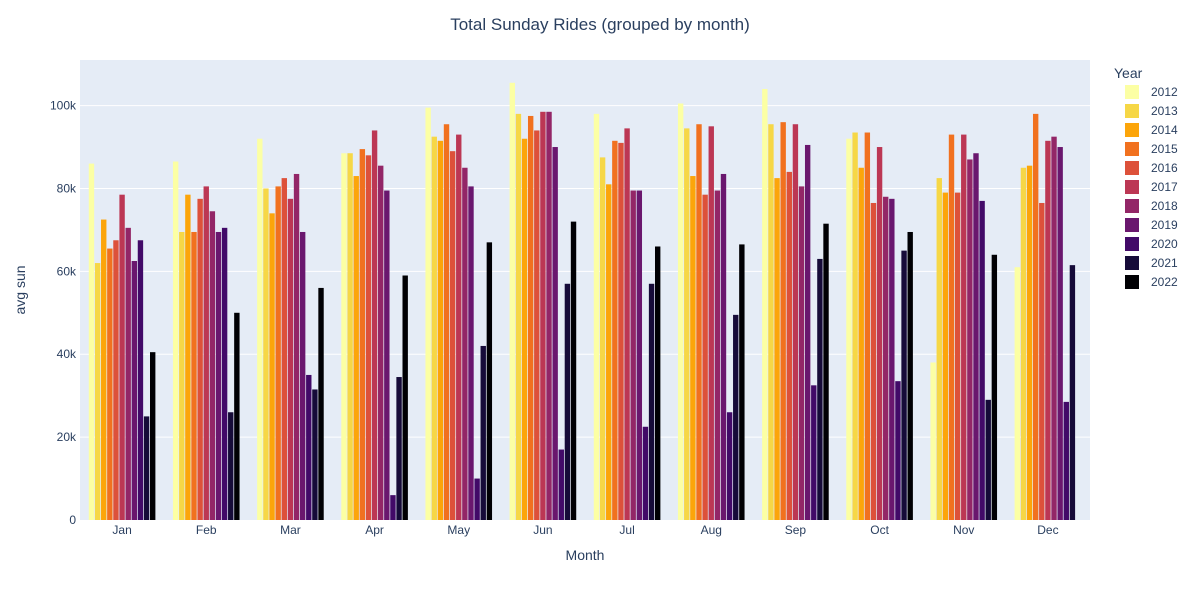  What do you see at coordinates (633, 355) in the screenshot?
I see `bar-jul-2018` at bounding box center [633, 355].